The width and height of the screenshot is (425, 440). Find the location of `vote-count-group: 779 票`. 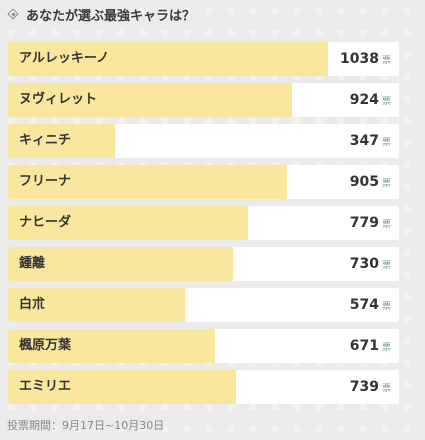

vote-count-group: 779 票 is located at coordinates (370, 223).